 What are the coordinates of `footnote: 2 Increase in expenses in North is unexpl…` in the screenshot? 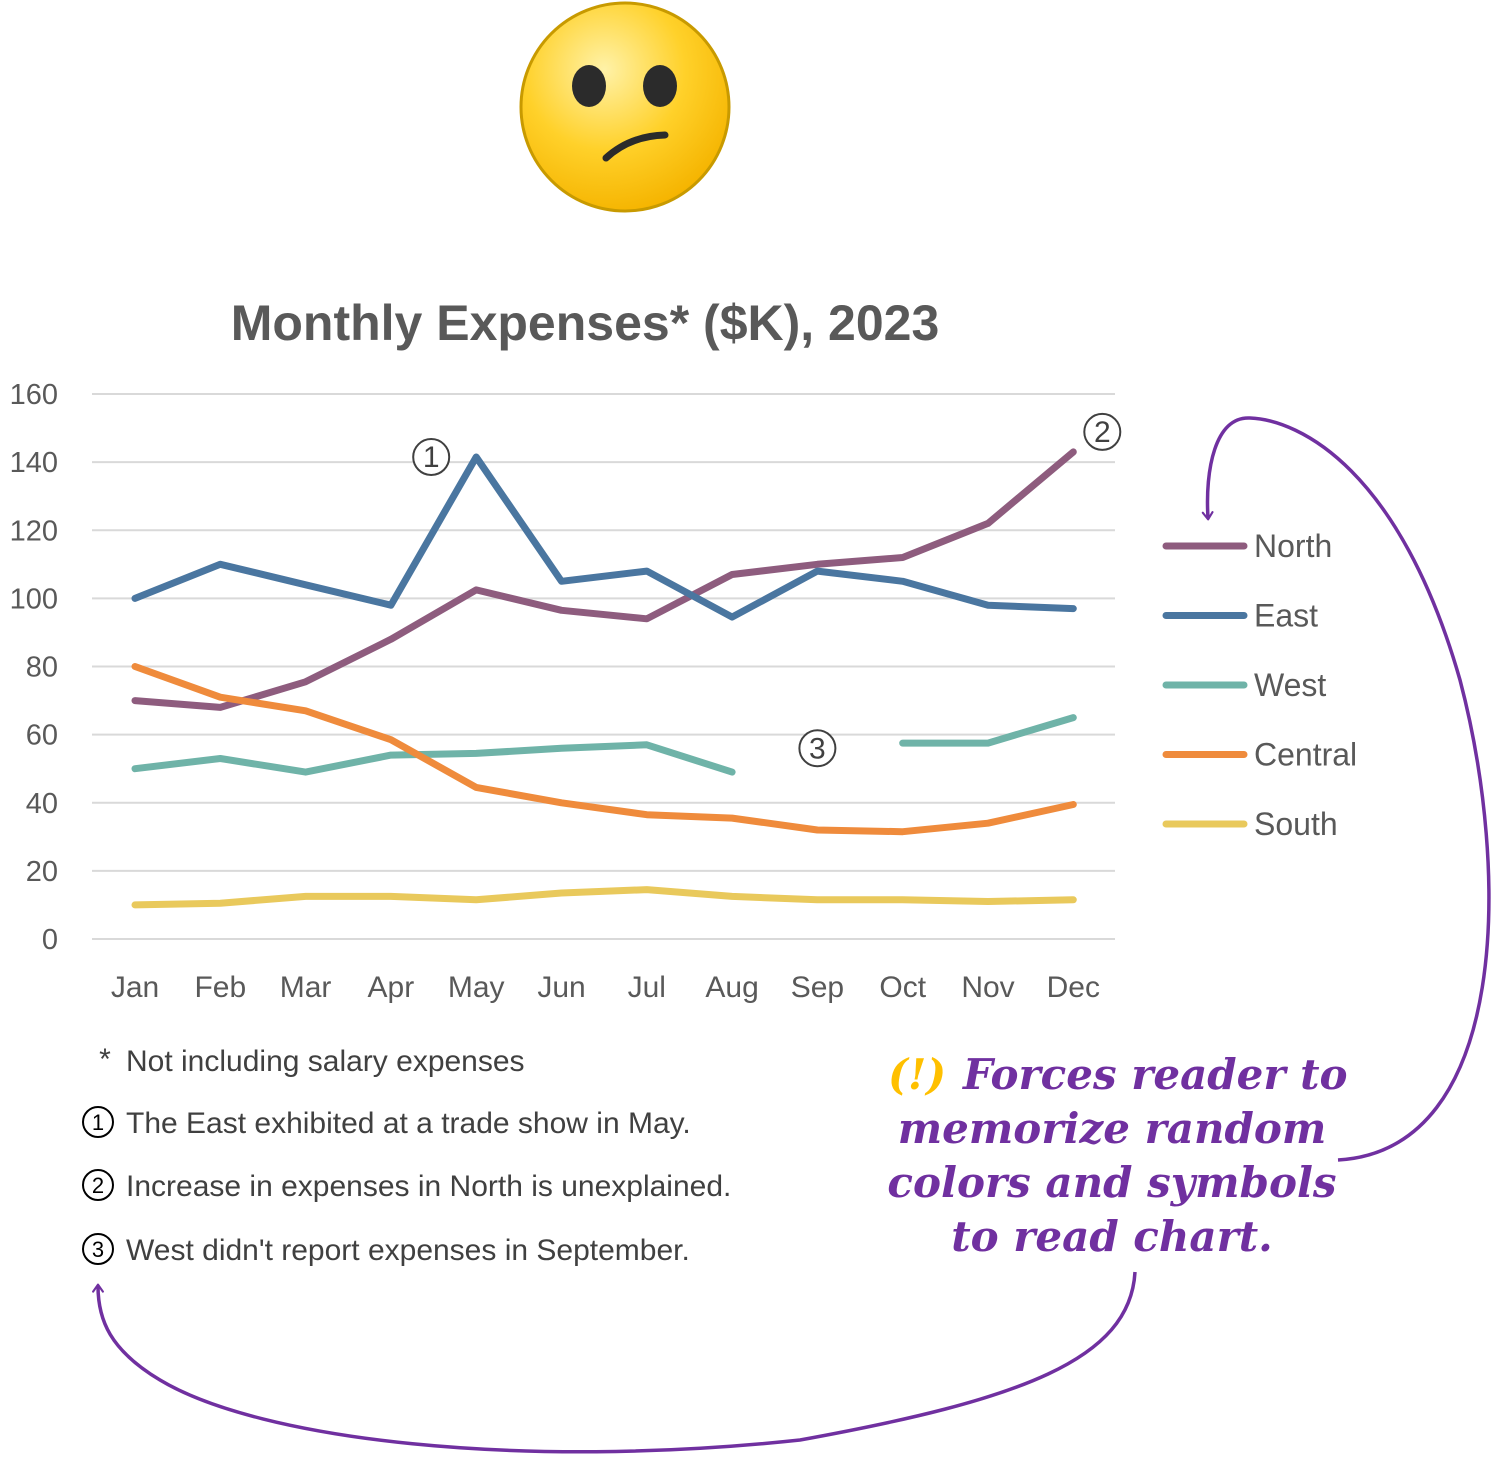 It's located at (406, 1186).